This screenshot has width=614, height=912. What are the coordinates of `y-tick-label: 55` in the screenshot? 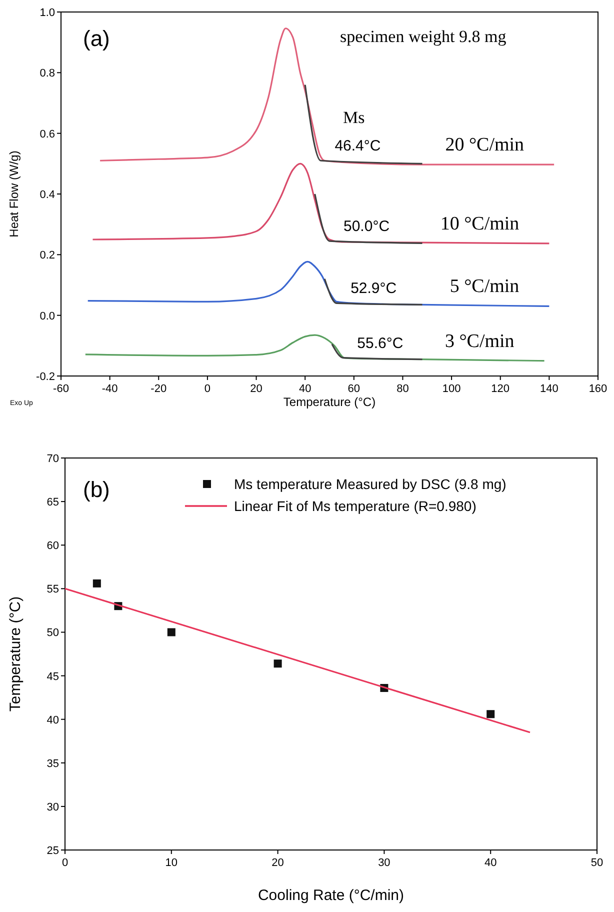 It's located at (52, 590).